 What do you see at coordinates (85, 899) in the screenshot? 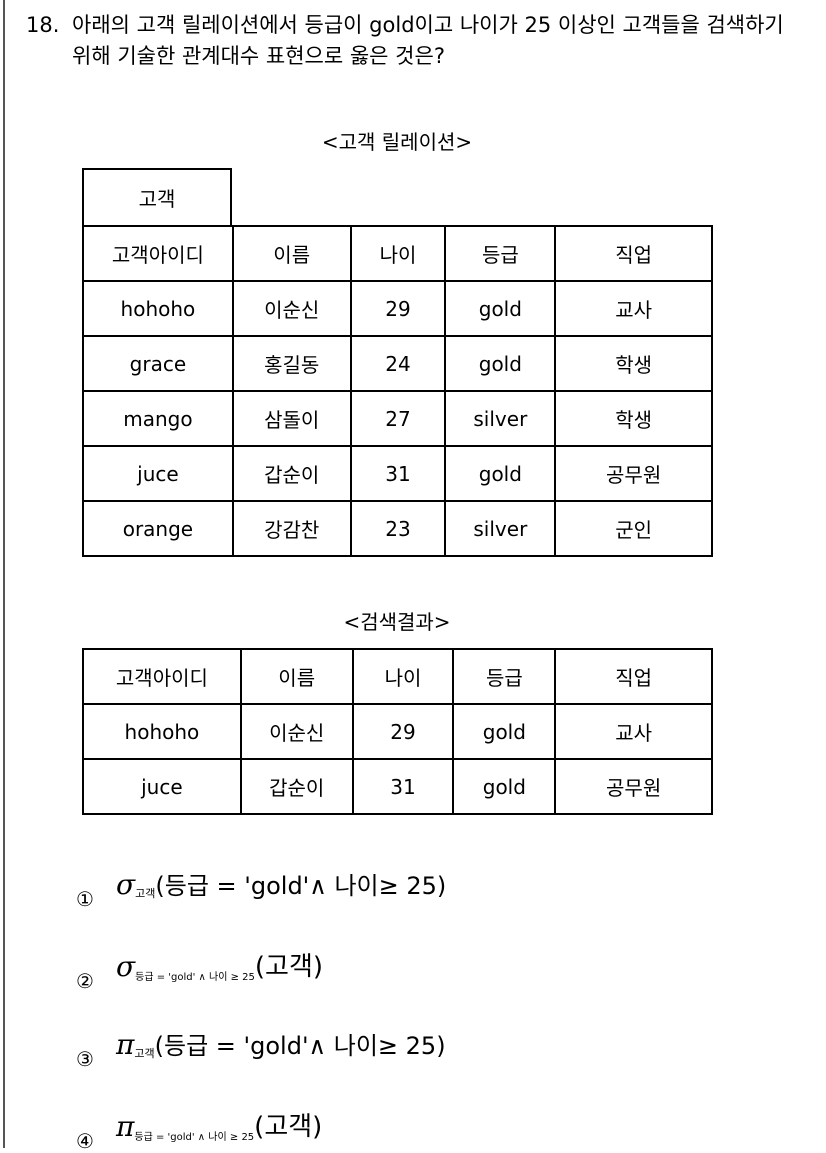
I see `option-marker: ①` at bounding box center [85, 899].